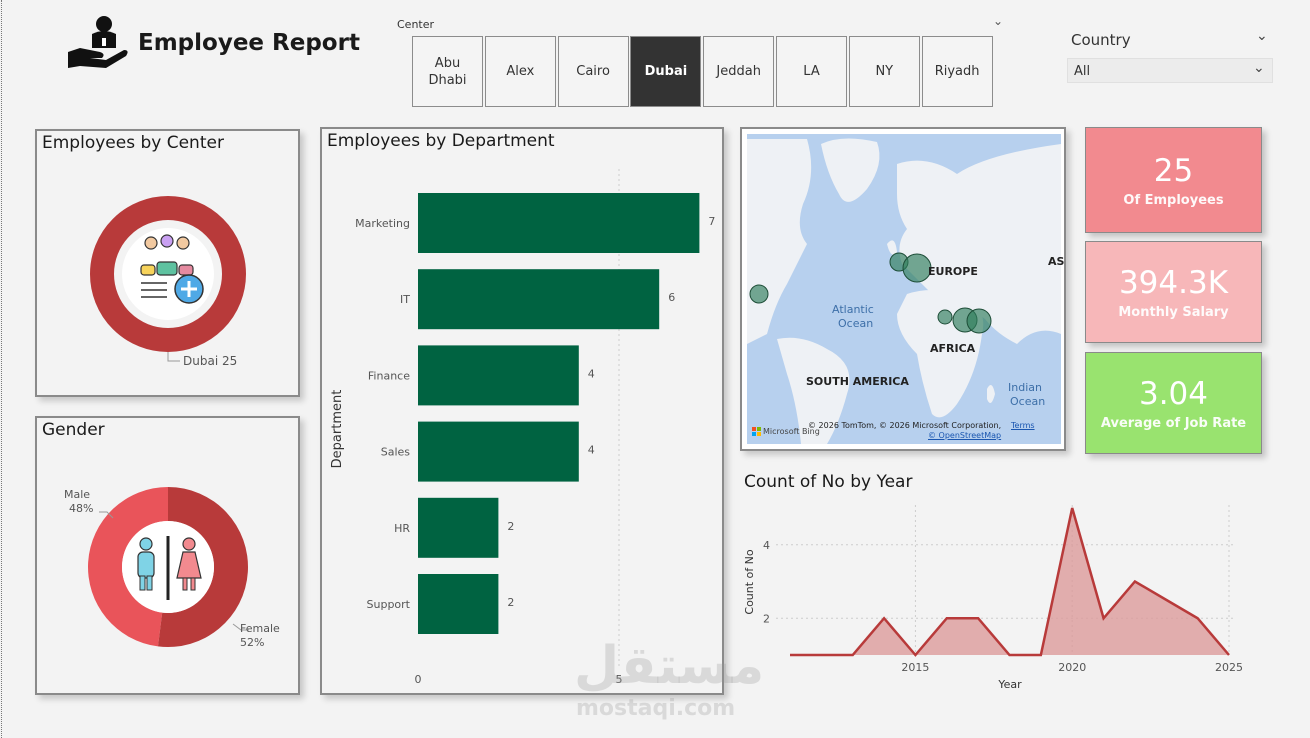  Describe the element at coordinates (405, 299) in the screenshot. I see `category-label: IT` at that location.